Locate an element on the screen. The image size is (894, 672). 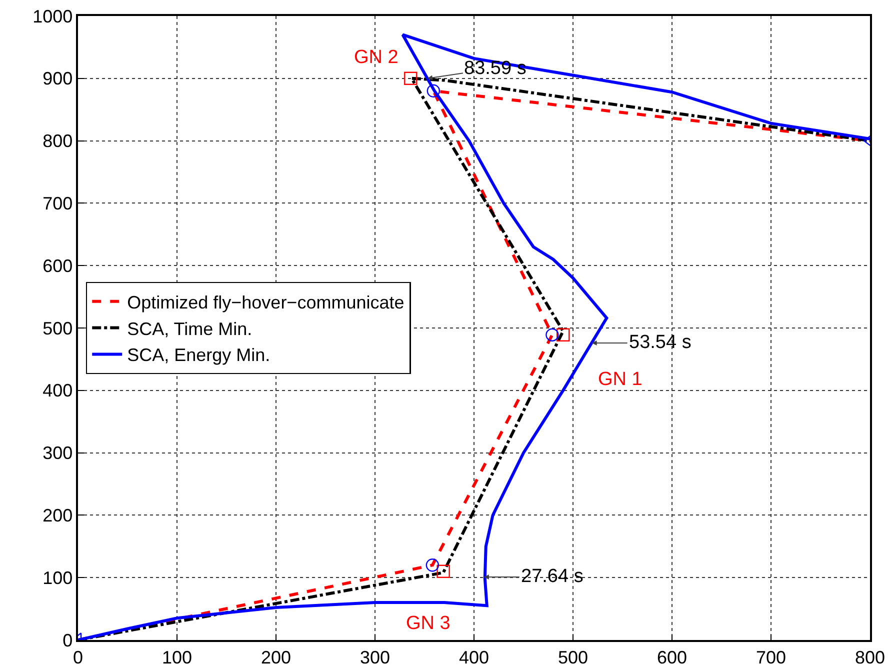
y-tick-label: 400 is located at coordinates (57, 390).